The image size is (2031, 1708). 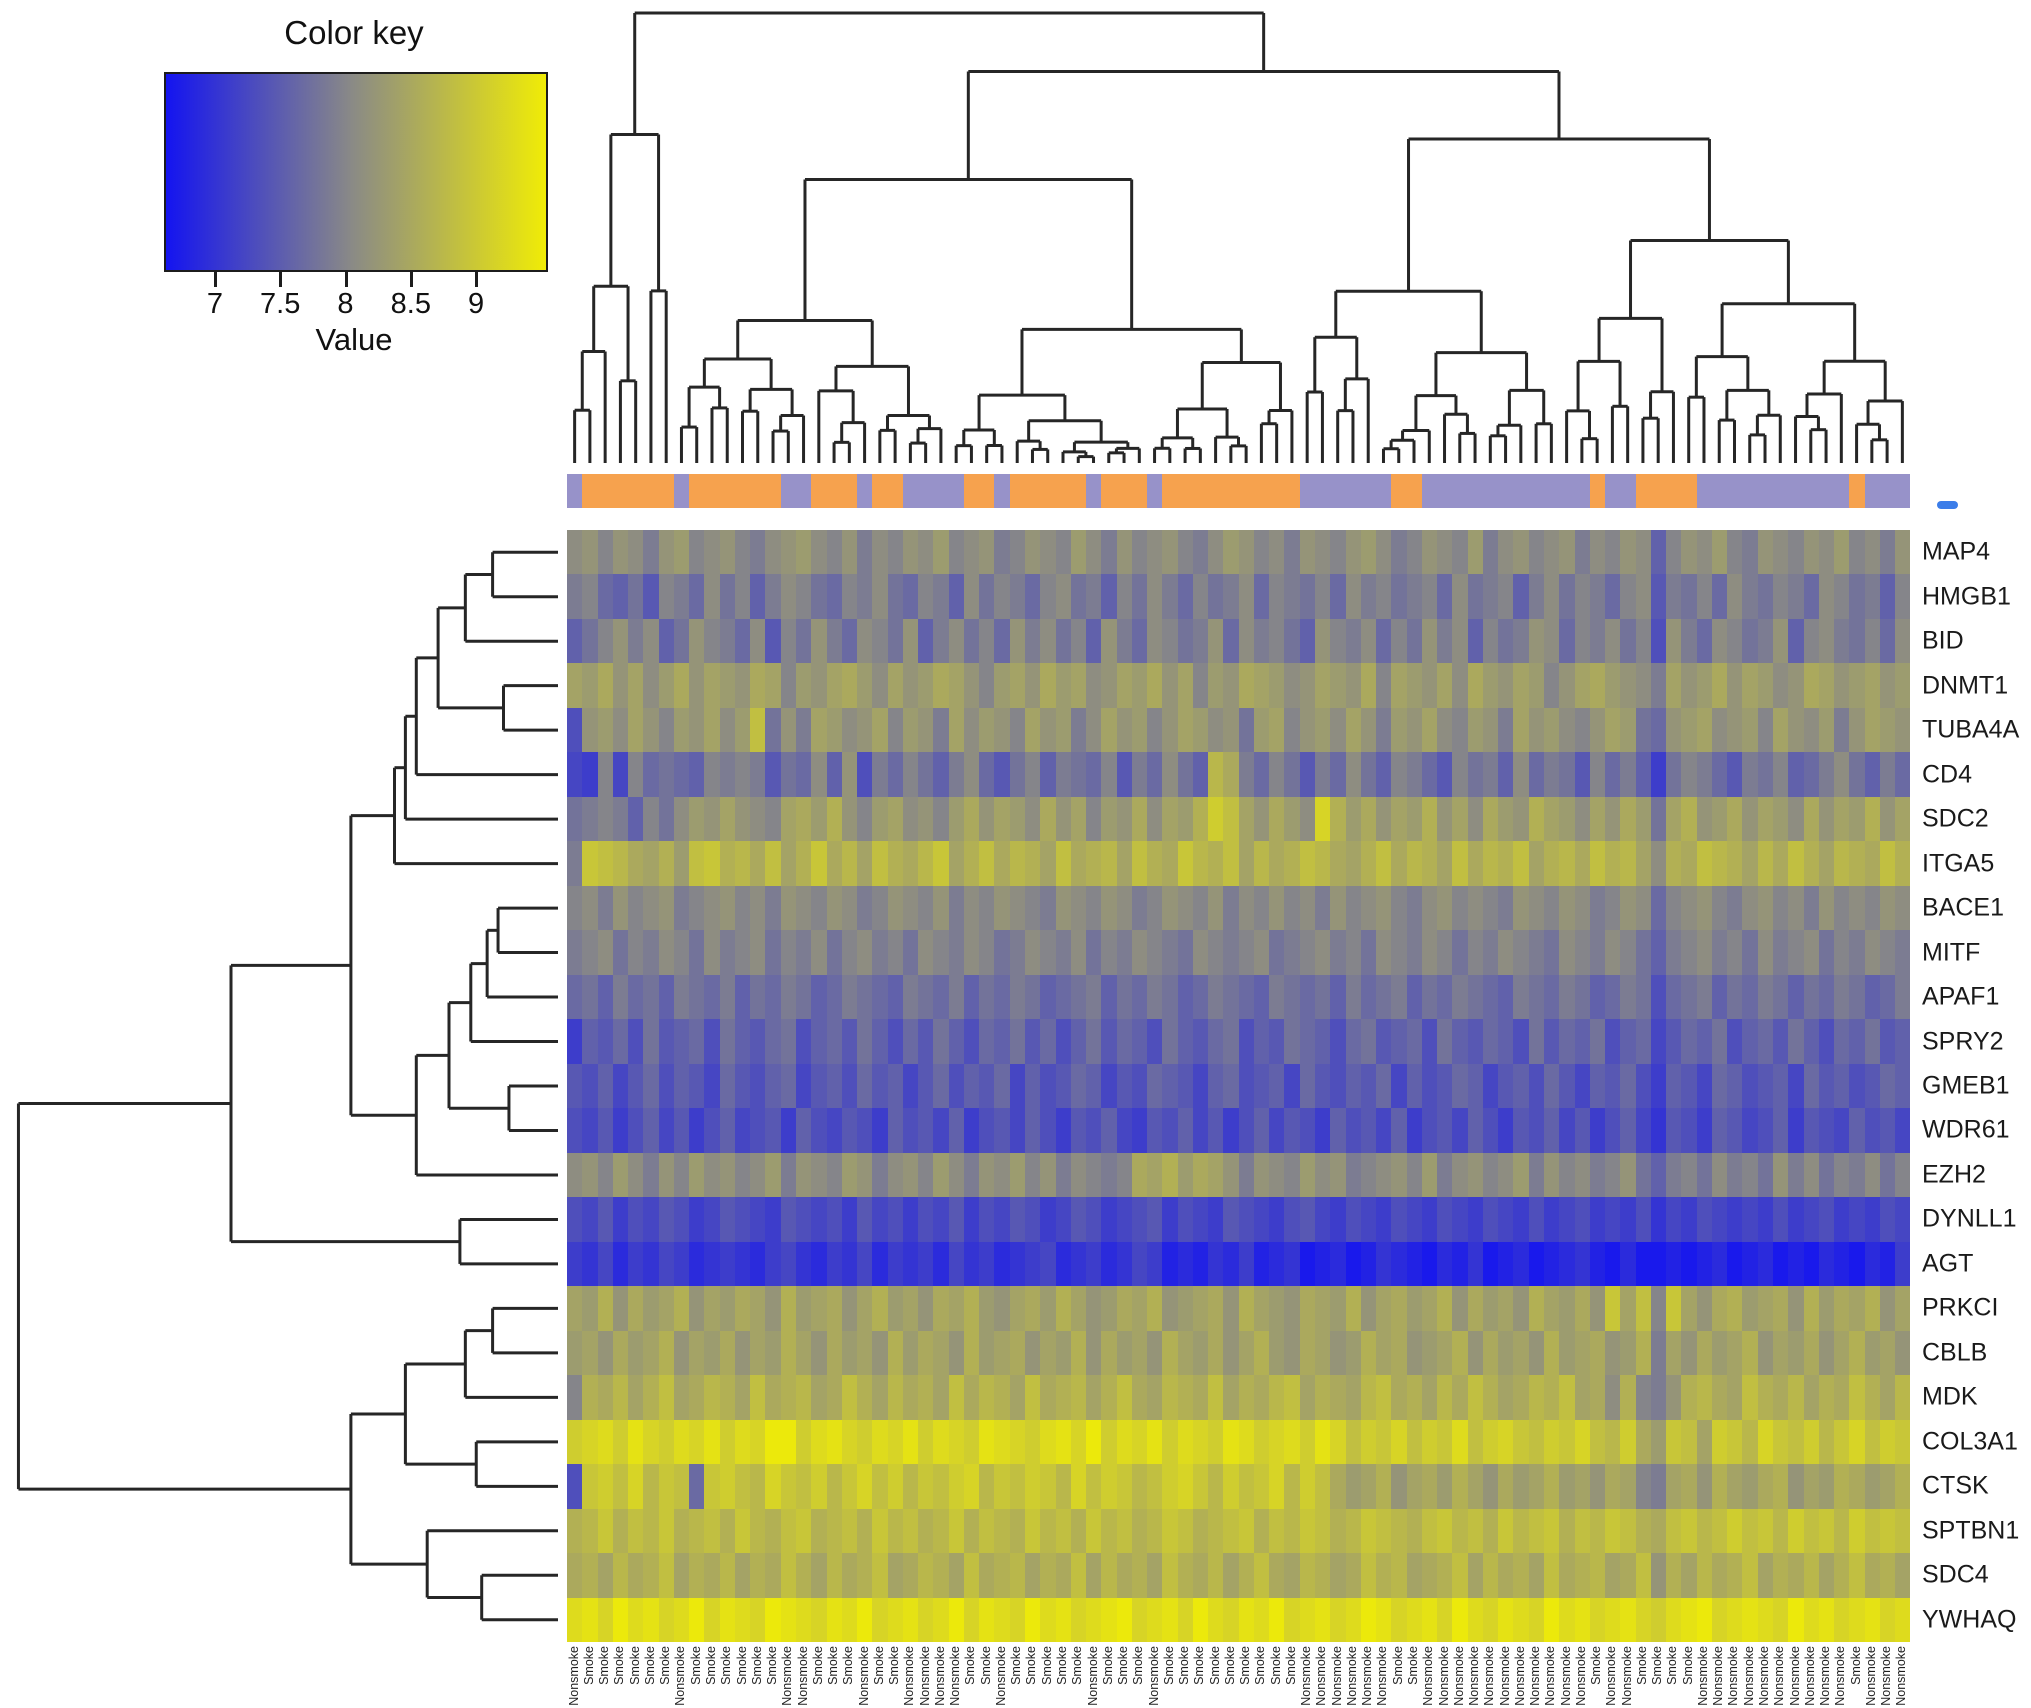 I want to click on row-label: SDC2, so click(x=1955, y=818).